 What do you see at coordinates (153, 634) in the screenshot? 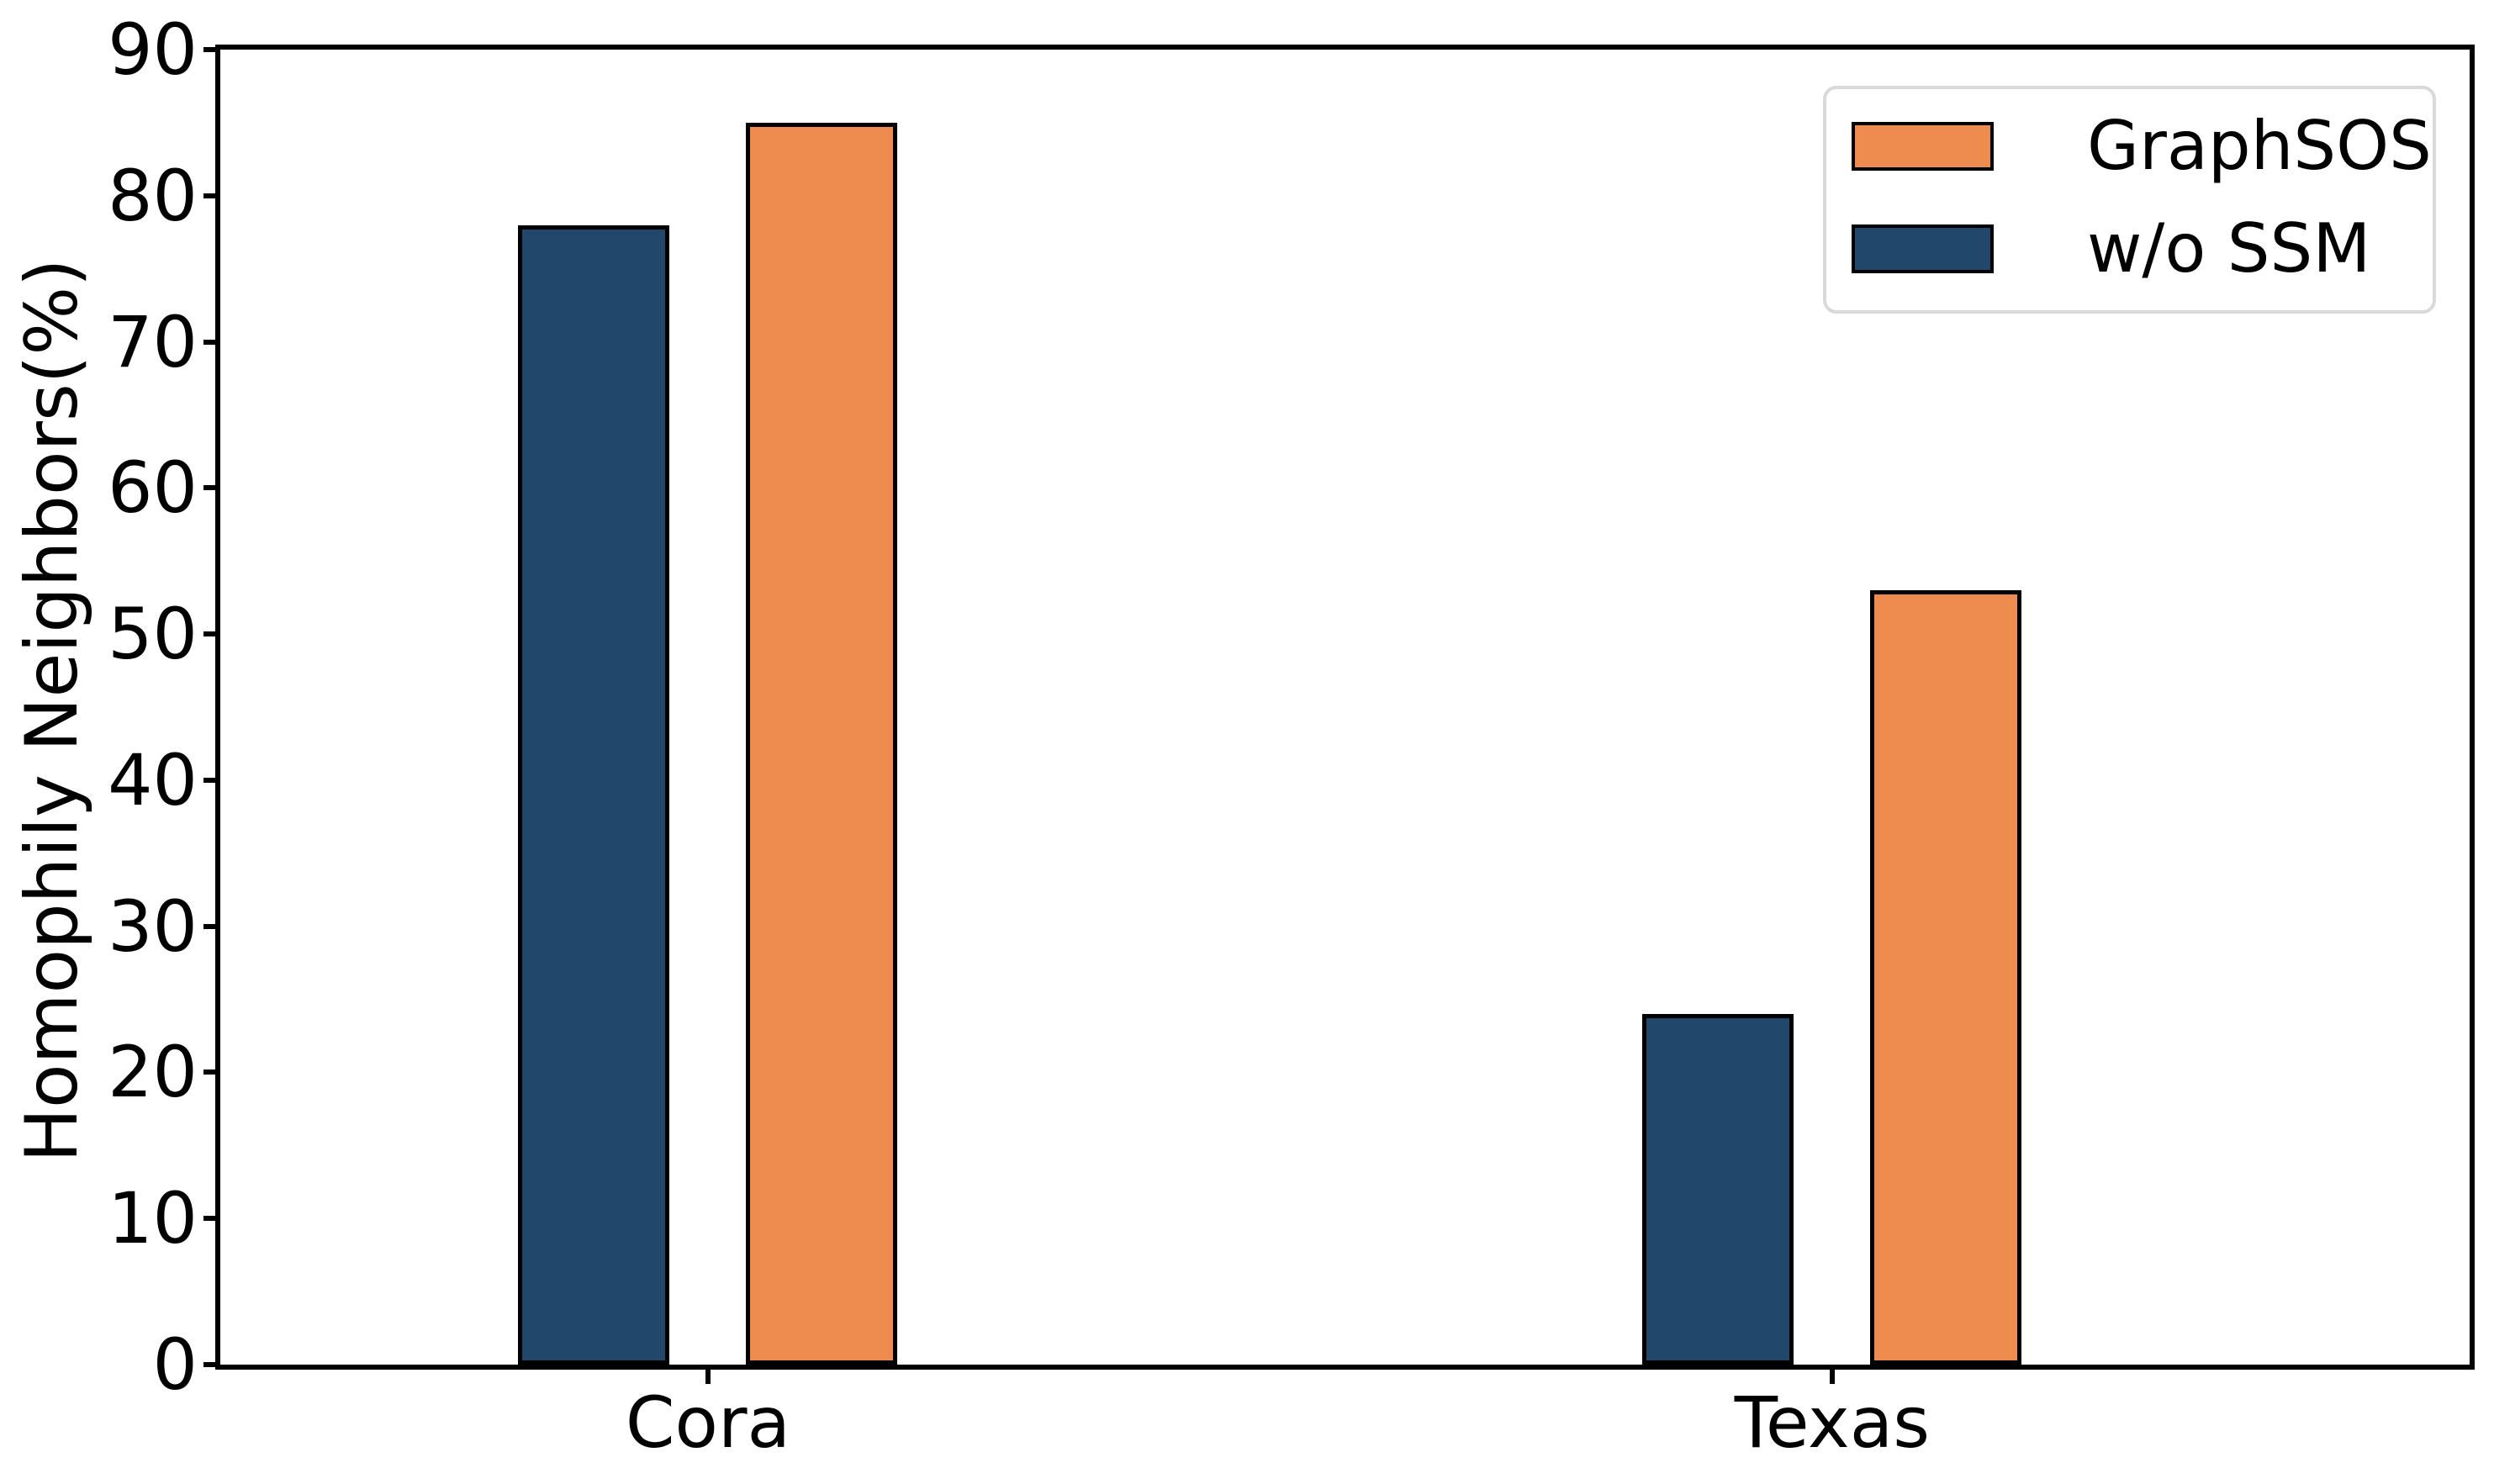
I see `y-tick-label-50: 50` at bounding box center [153, 634].